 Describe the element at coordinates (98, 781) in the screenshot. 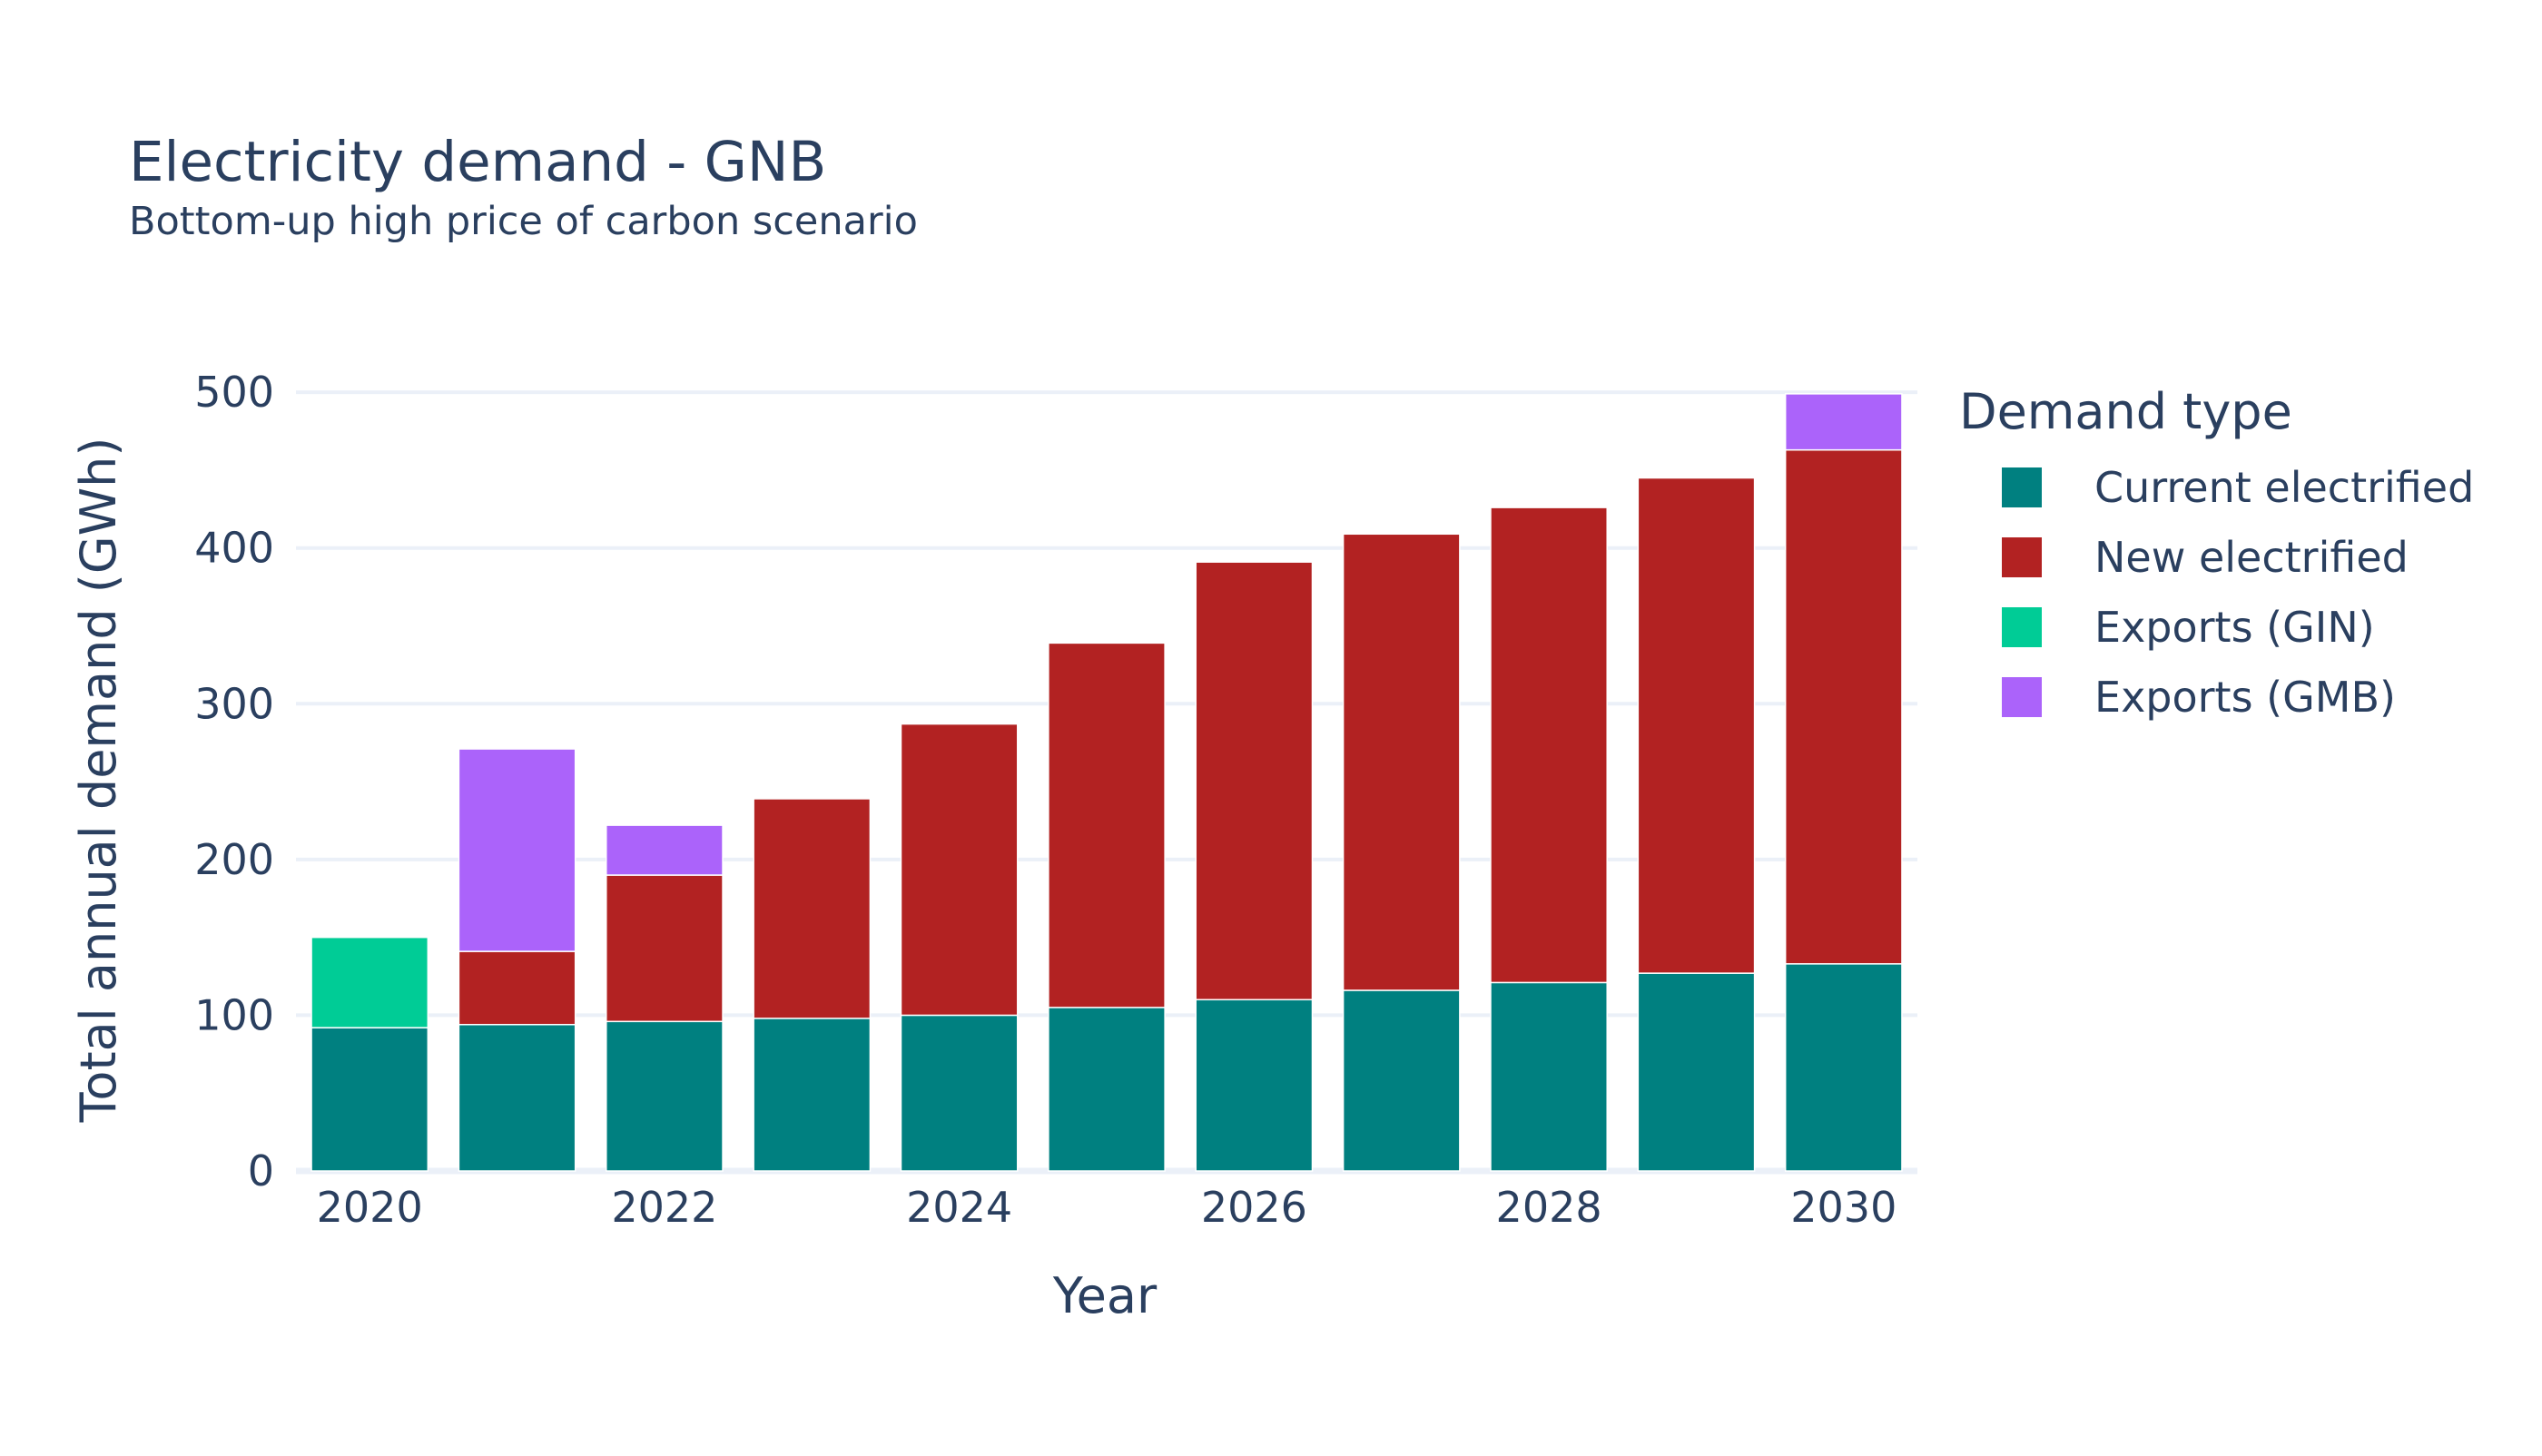

I see `y-axis-title: Total annual demand (GWh)` at that location.